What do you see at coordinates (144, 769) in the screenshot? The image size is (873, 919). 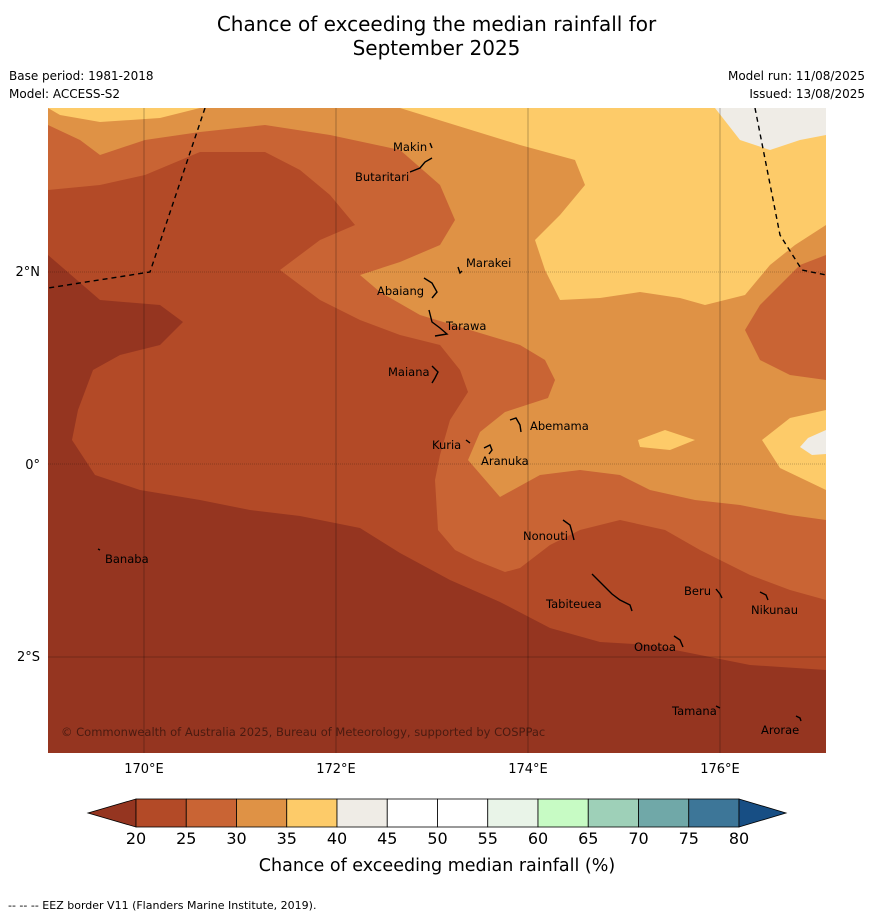 I see `lon-tick-label: 170°E` at bounding box center [144, 769].